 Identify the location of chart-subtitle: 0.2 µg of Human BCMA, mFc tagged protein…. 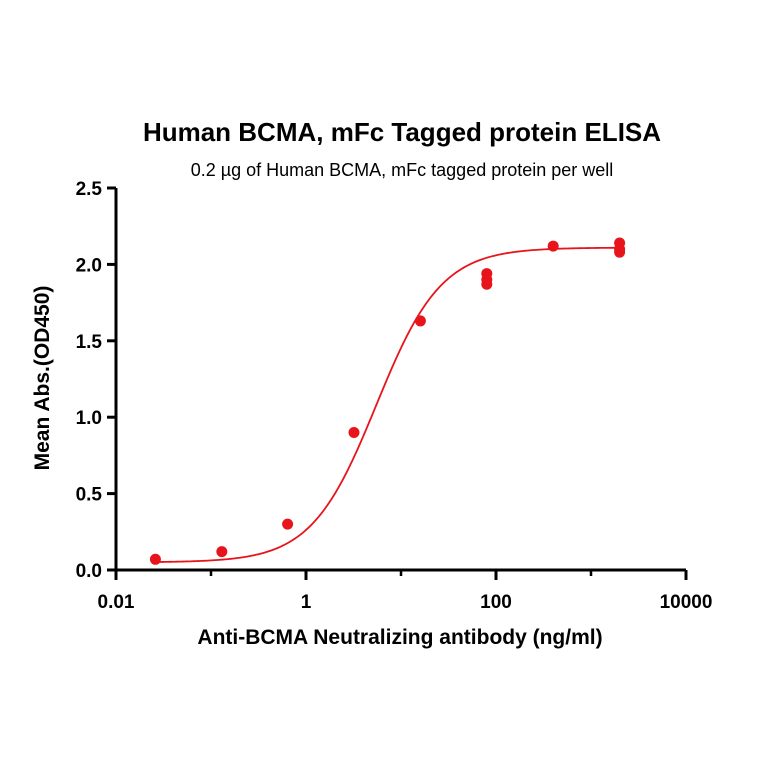
(402, 170).